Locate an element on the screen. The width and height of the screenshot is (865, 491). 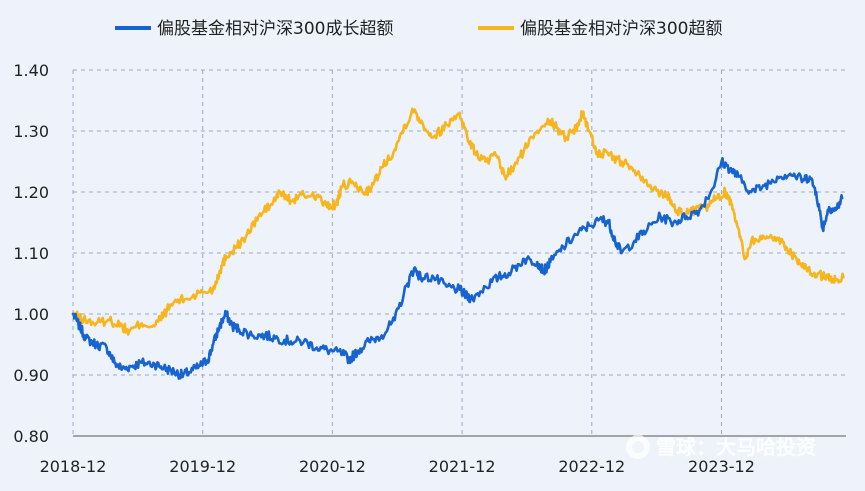
y-tick-label: 0.90 is located at coordinates (31, 375).